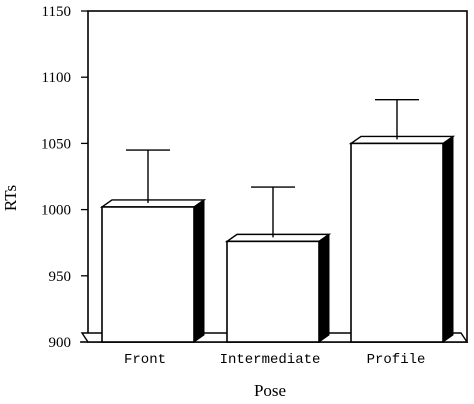 This screenshot has width=474, height=404. I want to click on y-axis-ticks: 900 950 1000 1050 1100 1150, so click(64, 177).